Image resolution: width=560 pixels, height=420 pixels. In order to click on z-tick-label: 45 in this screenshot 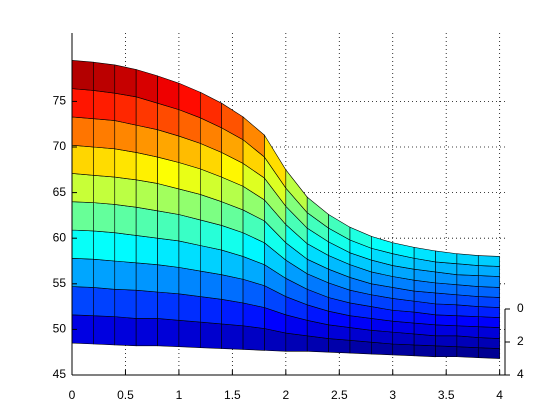, I will do `click(60, 374)`.